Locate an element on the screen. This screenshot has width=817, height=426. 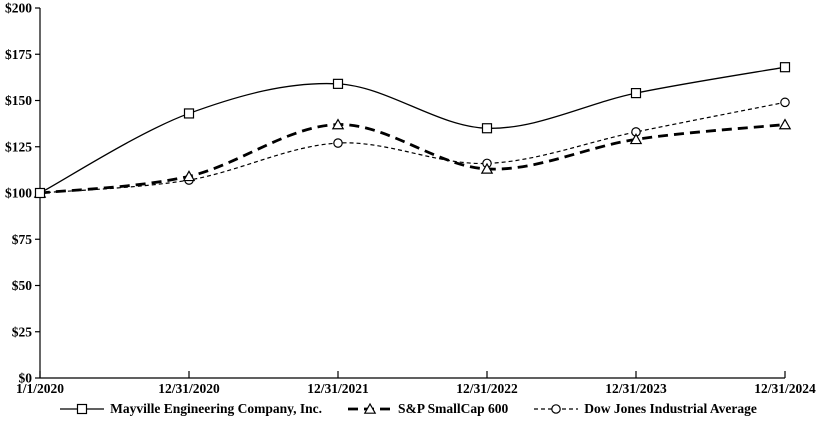
legend-label: Dow Jones Industrial Average is located at coordinates (670, 408).